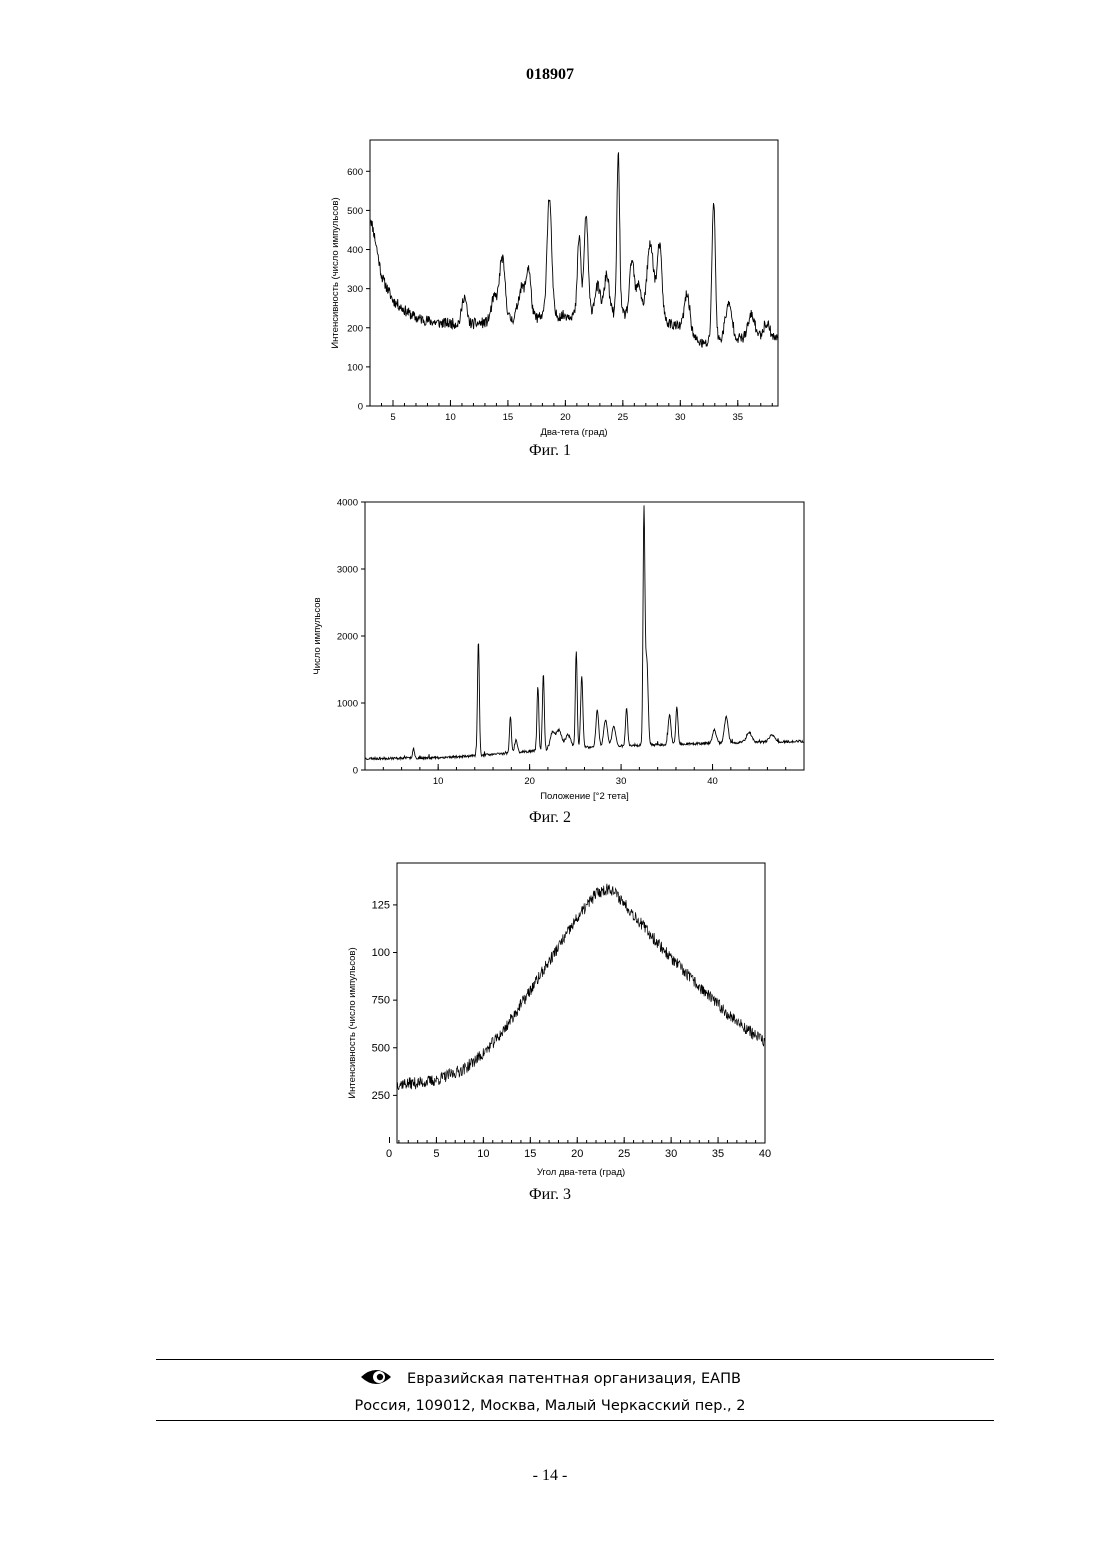 The image size is (1100, 1556). What do you see at coordinates (381, 1001) in the screenshot?
I see `y-tick-label: 750` at bounding box center [381, 1001].